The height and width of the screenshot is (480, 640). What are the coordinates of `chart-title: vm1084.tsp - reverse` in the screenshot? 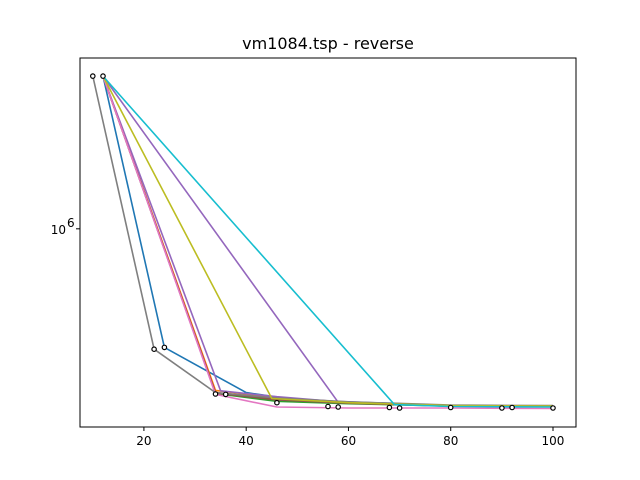 It's located at (328, 43).